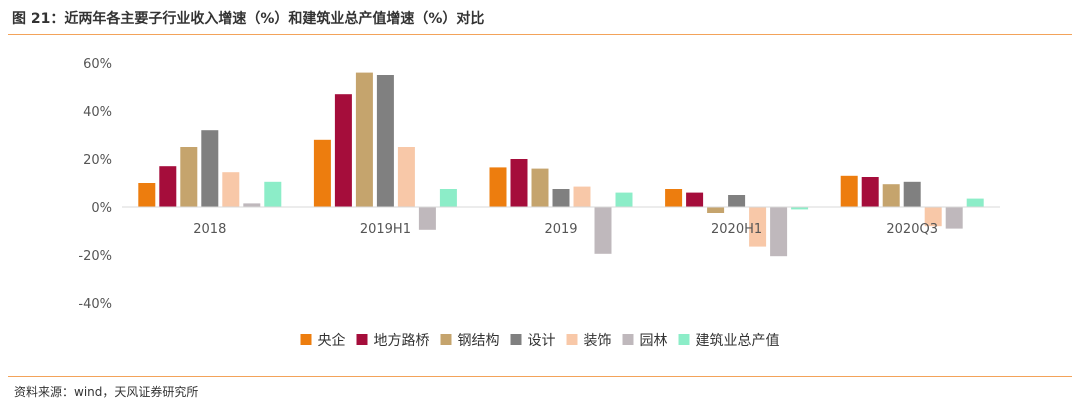 This screenshot has height=408, width=1080. Describe the element at coordinates (106, 392) in the screenshot. I see `source-note: 资料来源：wind，天风证券研究所` at that location.